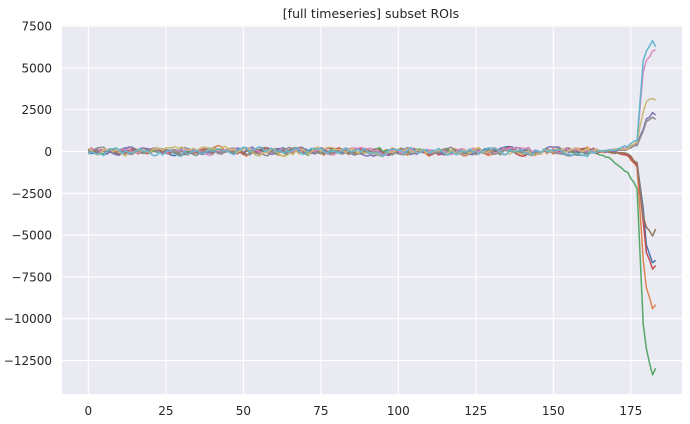 The image size is (690, 424). What do you see at coordinates (89, 411) in the screenshot?
I see `x-tick-label: 0` at bounding box center [89, 411].